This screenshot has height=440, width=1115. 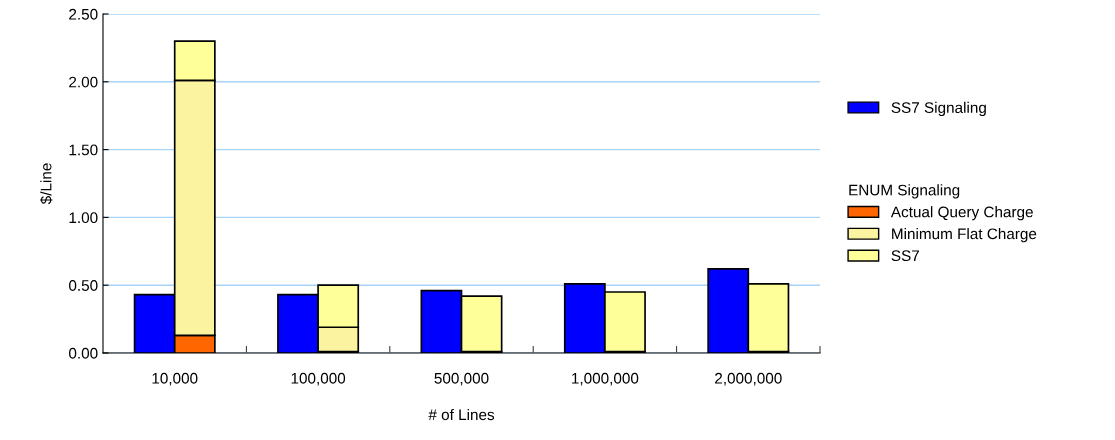 I want to click on y-tick-label: 0.50, so click(x=83, y=285).